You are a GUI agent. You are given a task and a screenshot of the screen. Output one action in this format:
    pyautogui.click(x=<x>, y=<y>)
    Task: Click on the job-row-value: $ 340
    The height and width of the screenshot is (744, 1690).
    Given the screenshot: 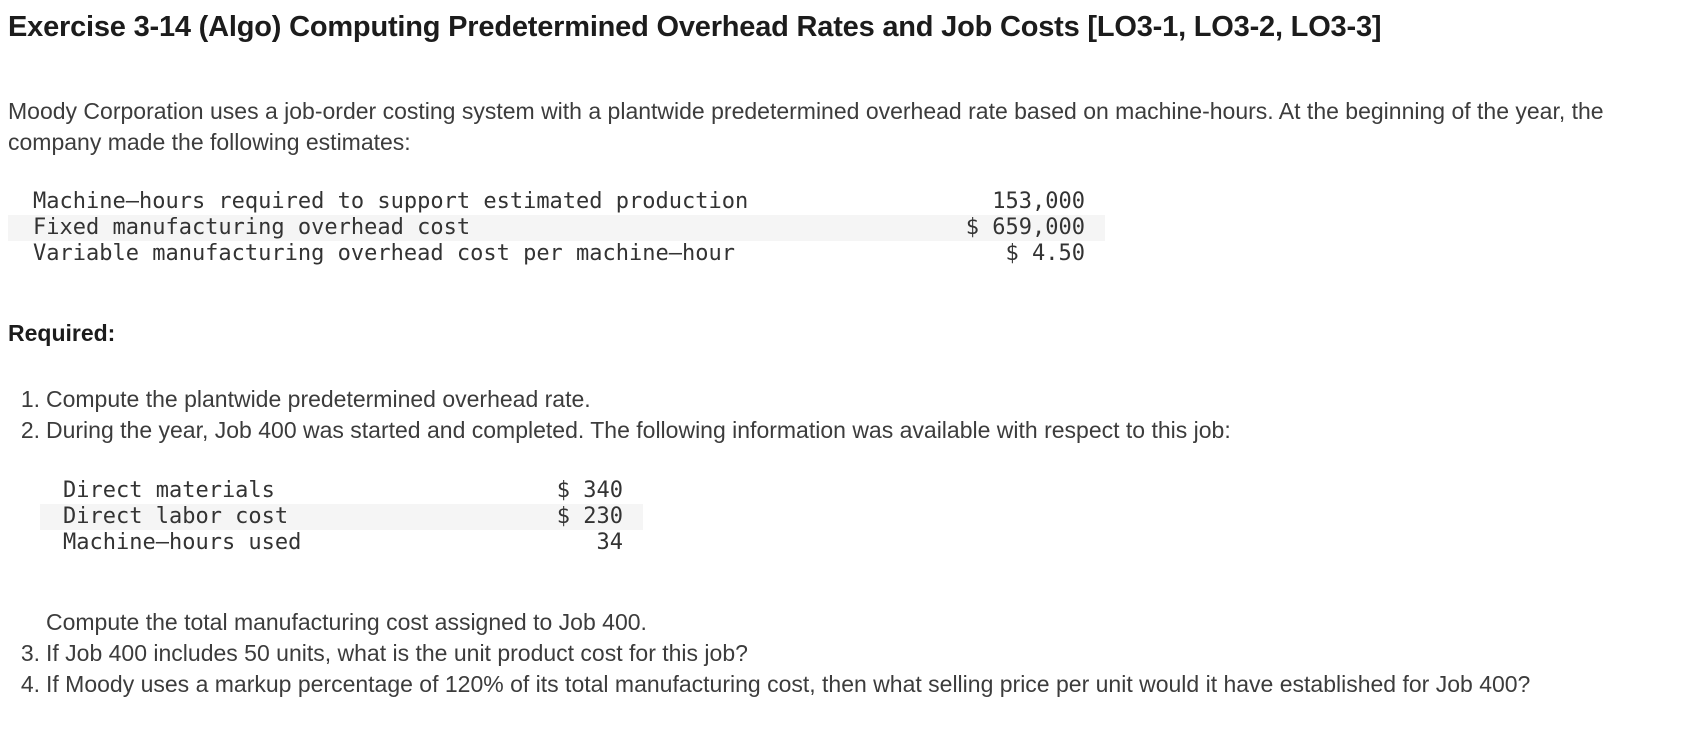 What is the action you would take?
    pyautogui.click(x=589, y=490)
    